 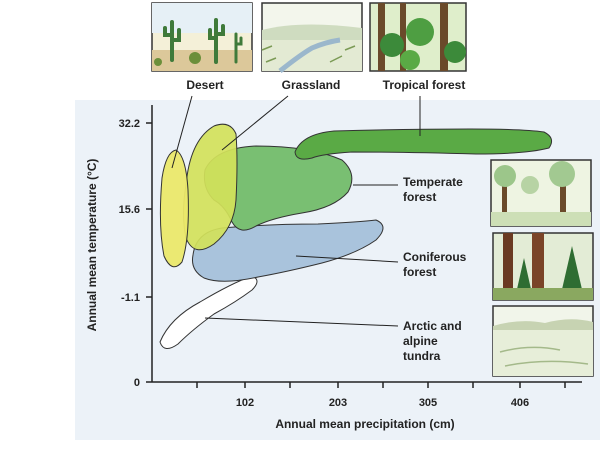 What do you see at coordinates (137, 383) in the screenshot?
I see `y-tick-0: 0` at bounding box center [137, 383].